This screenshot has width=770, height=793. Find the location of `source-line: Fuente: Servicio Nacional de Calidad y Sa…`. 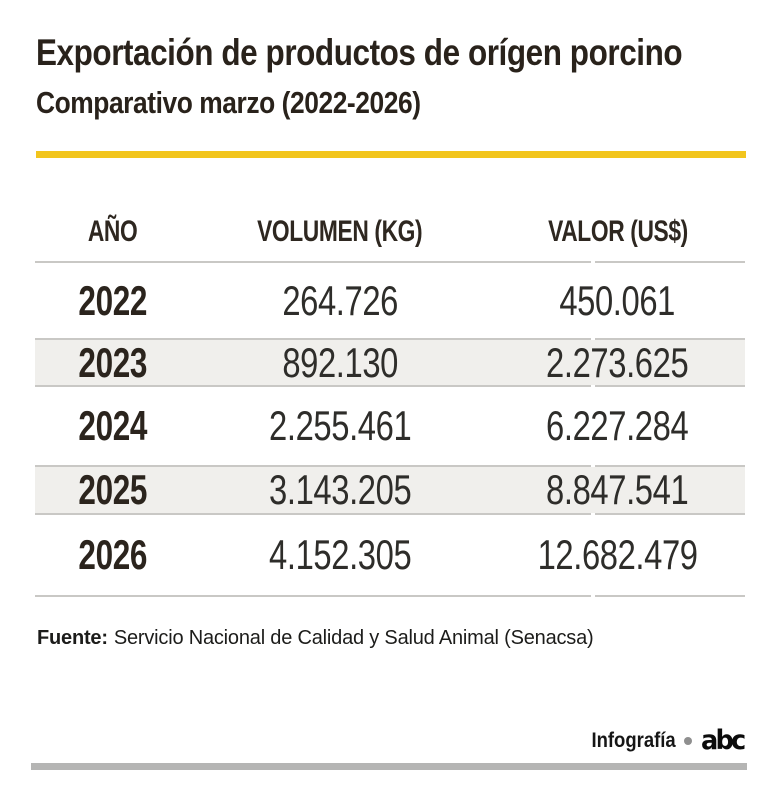

source-line: Fuente: Servicio Nacional de Calidad y Sa… is located at coordinates (403, 638).